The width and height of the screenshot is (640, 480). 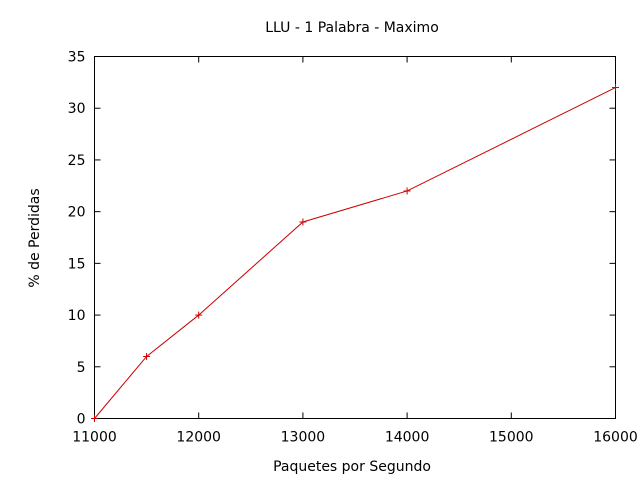 I want to click on y-tick-label: 35, so click(x=77, y=58).